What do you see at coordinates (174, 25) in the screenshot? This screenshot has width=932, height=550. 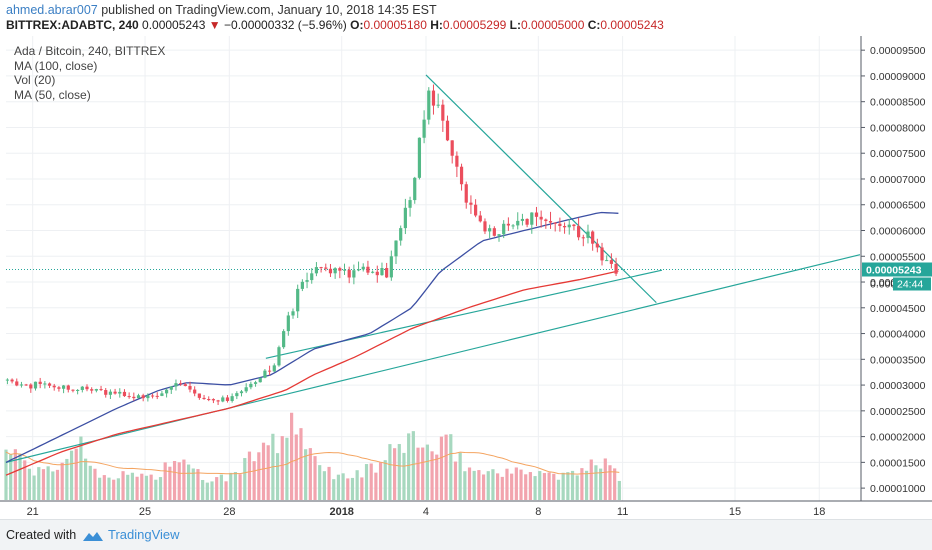 I see `last-price: 0.00005243` at bounding box center [174, 25].